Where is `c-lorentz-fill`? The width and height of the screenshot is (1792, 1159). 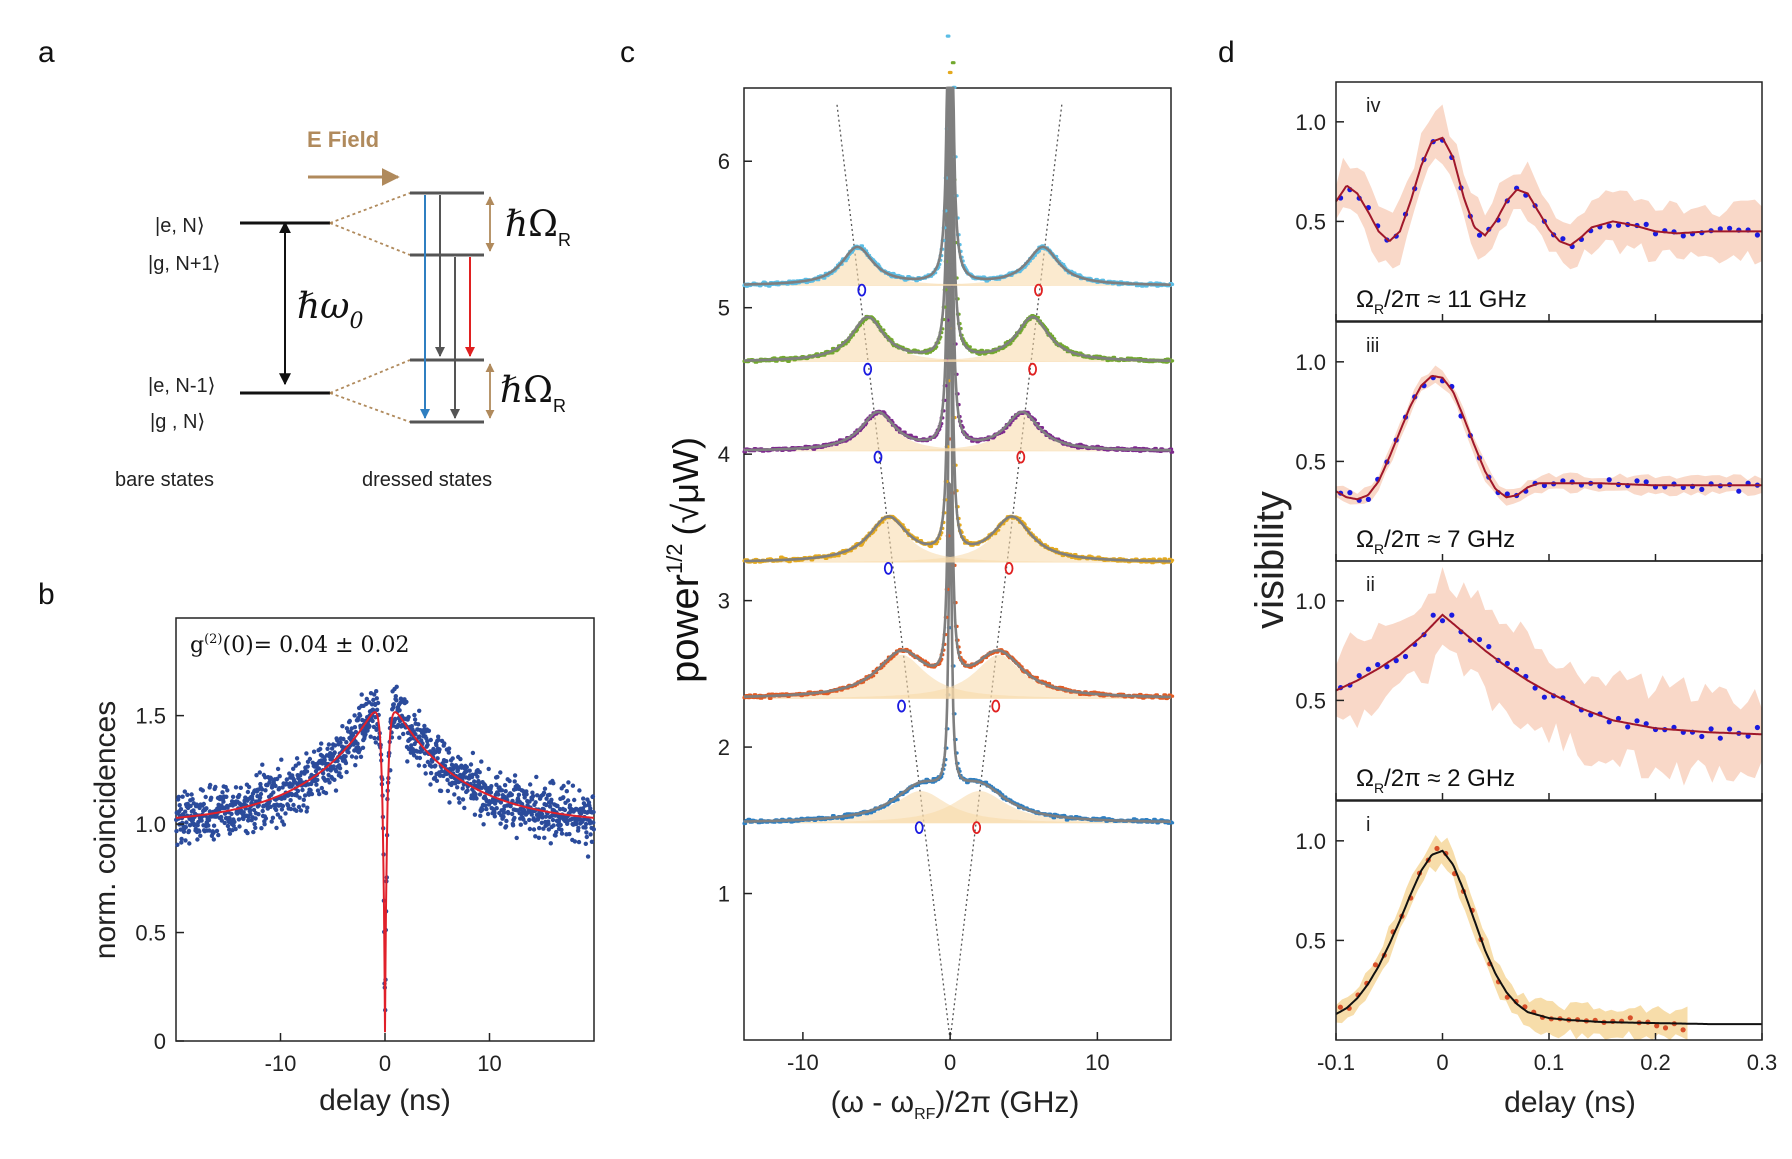 c-lorentz-fill is located at coordinates (957, 676).